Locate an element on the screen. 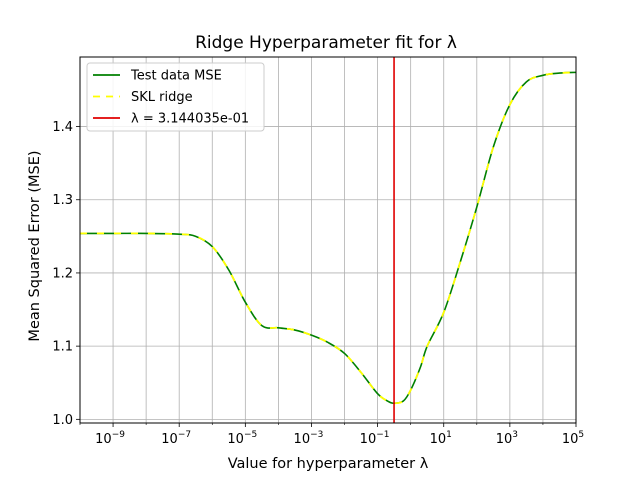  x-tick-label: 10⁻³ is located at coordinates (309, 438).